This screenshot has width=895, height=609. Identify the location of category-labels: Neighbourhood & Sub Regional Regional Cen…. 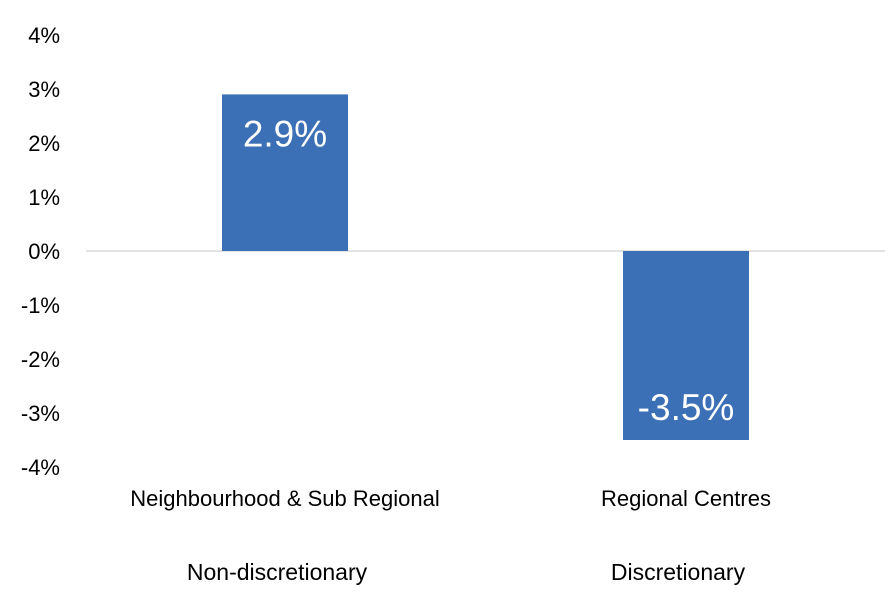
(450, 498).